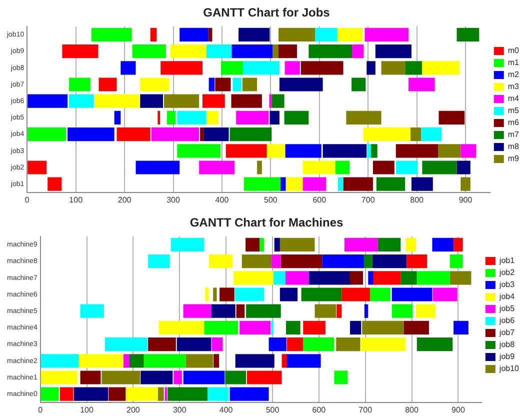  Describe the element at coordinates (514, 159) in the screenshot. I see `legend-label: m9` at that location.